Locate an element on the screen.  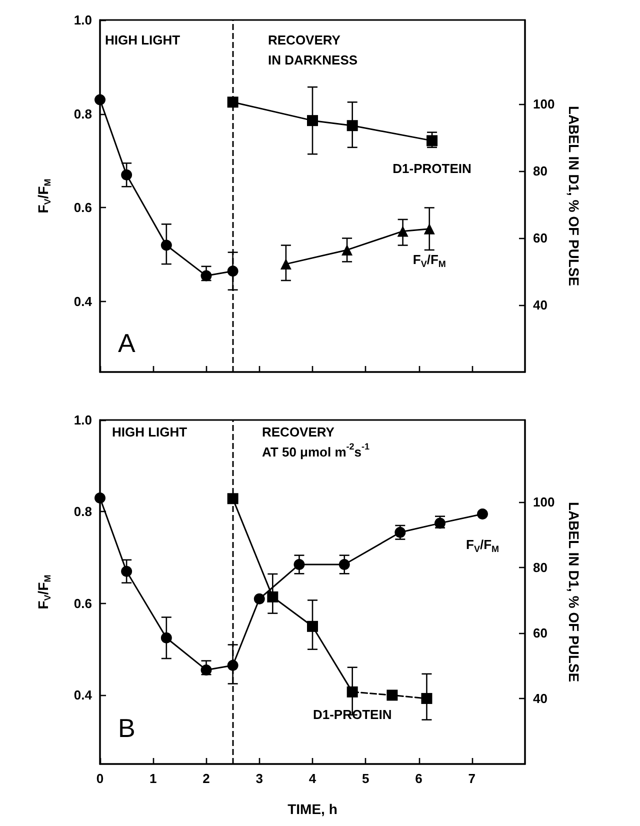
x-tick-label: 6 is located at coordinates (418, 778).